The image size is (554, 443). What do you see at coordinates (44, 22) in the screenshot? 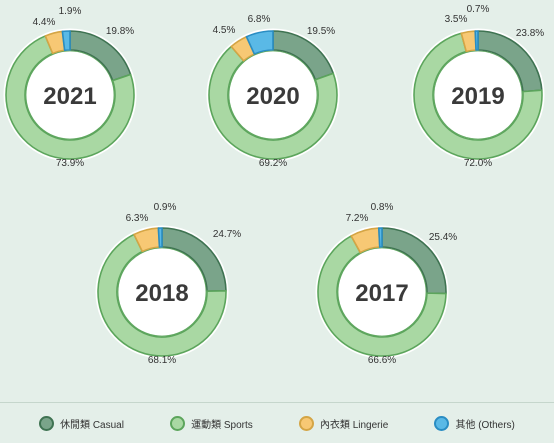
I see `pct-label-lingerie-2021: 4.4%` at bounding box center [44, 22].